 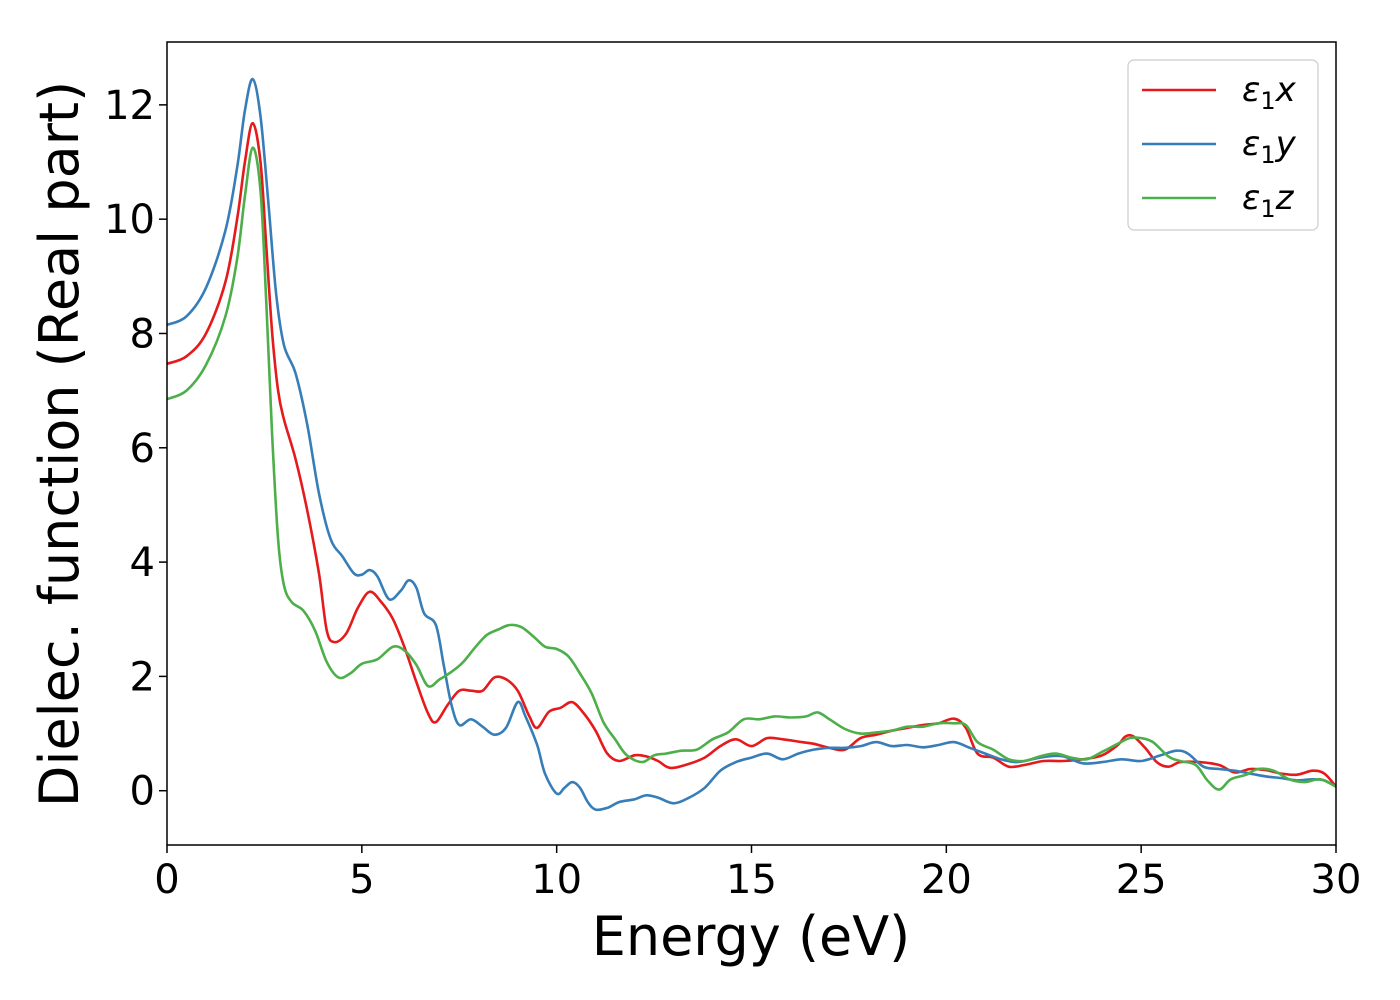 What do you see at coordinates (751, 880) in the screenshot?
I see `x-tick-label: 15` at bounding box center [751, 880].